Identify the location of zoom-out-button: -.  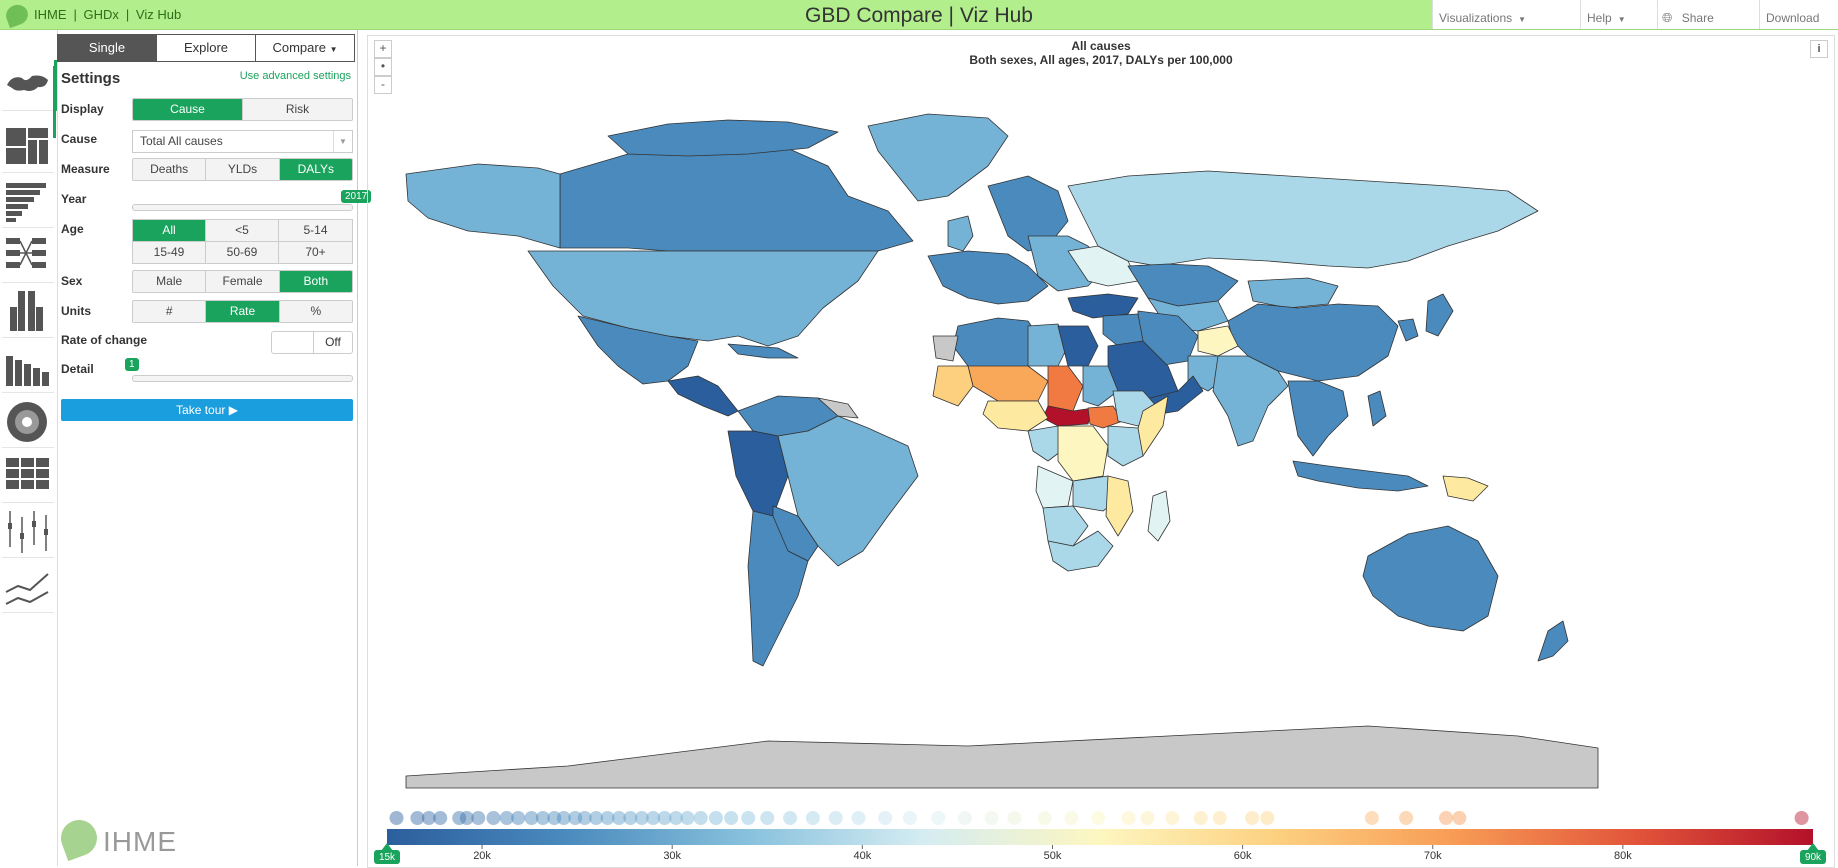
(383, 85).